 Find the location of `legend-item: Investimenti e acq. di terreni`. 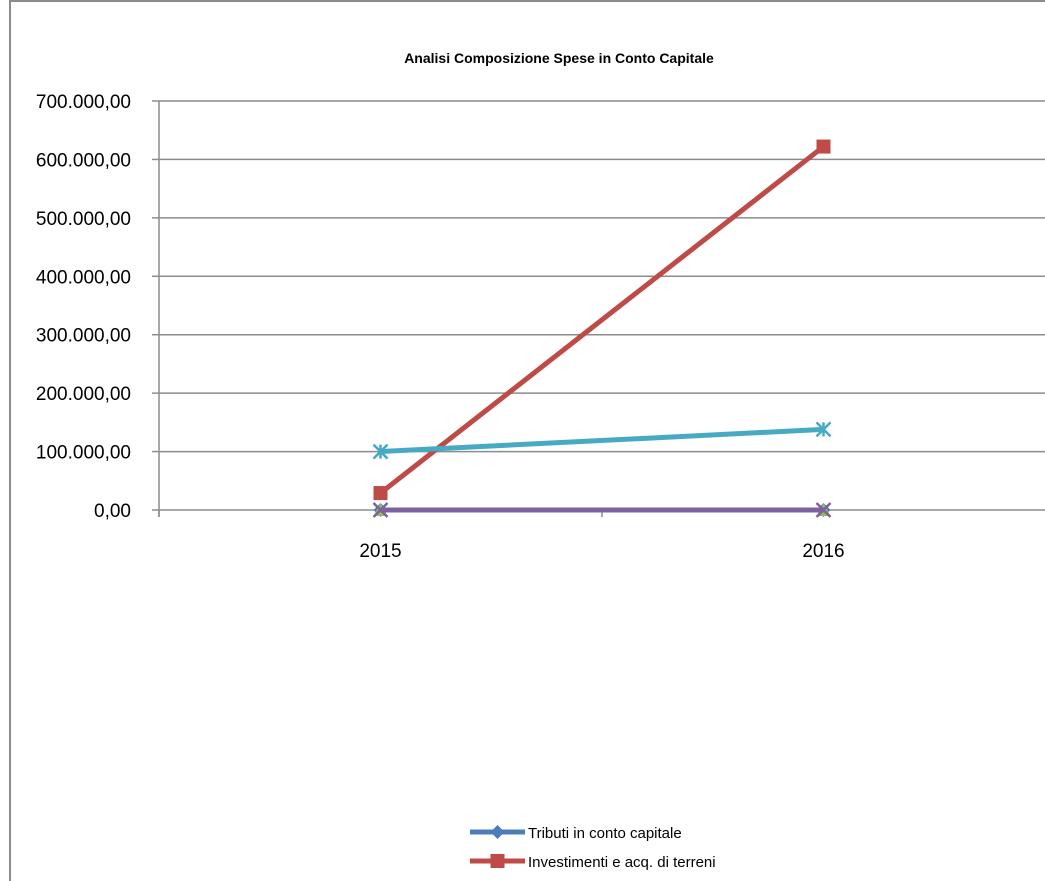

legend-item: Investimenti e acq. di terreni is located at coordinates (593, 862).